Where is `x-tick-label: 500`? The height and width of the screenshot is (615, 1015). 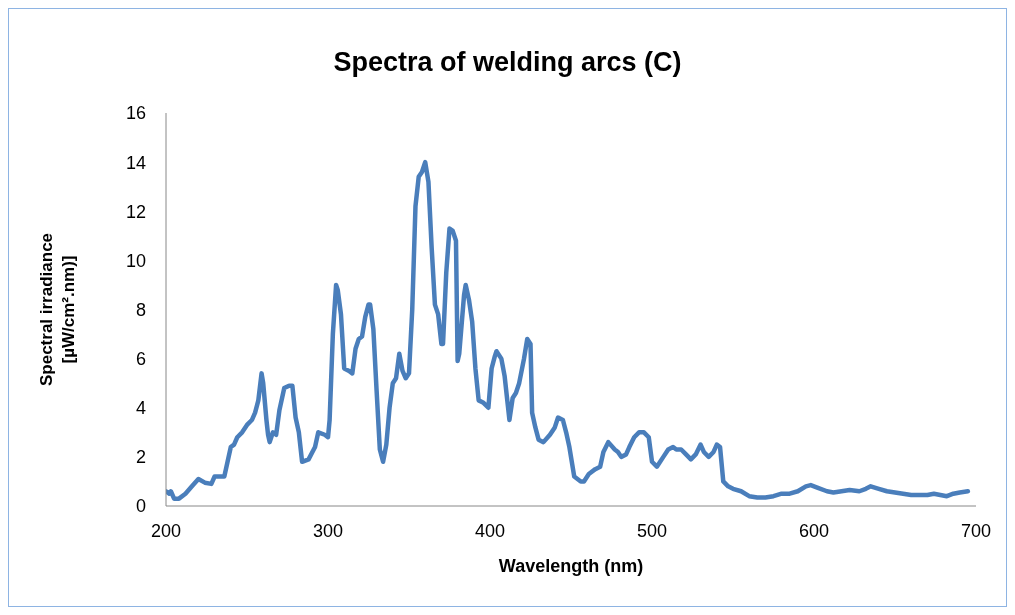
x-tick-label: 500 is located at coordinates (652, 530).